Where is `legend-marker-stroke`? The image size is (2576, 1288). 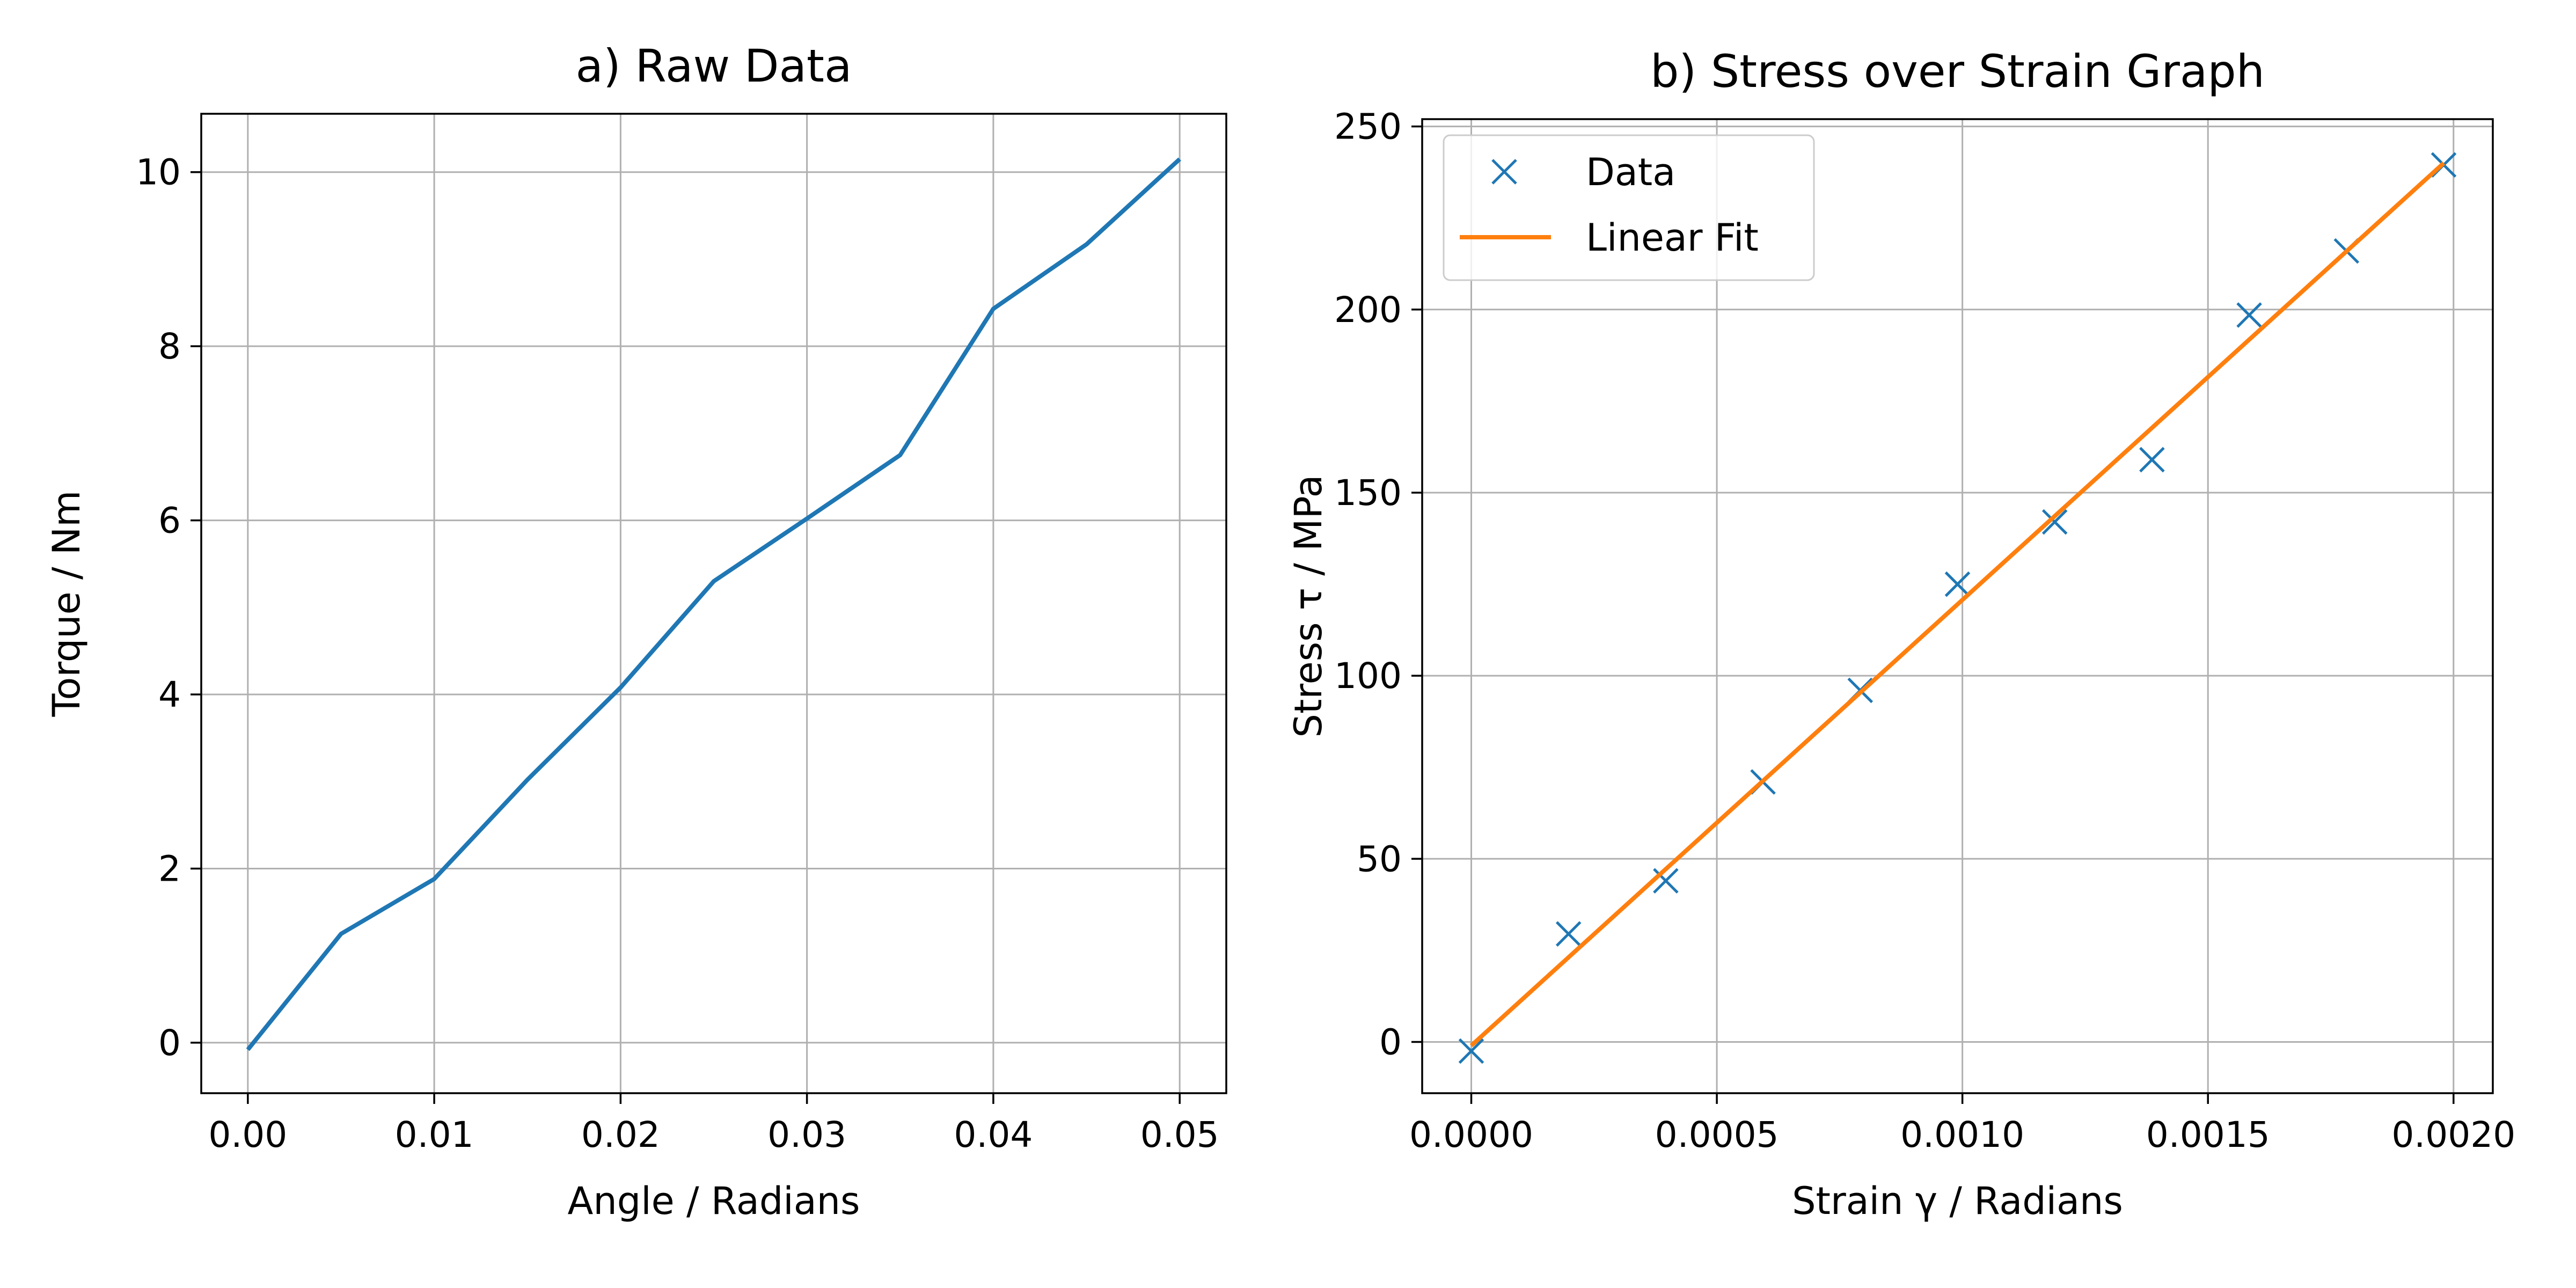 legend-marker-stroke is located at coordinates (1504, 172).